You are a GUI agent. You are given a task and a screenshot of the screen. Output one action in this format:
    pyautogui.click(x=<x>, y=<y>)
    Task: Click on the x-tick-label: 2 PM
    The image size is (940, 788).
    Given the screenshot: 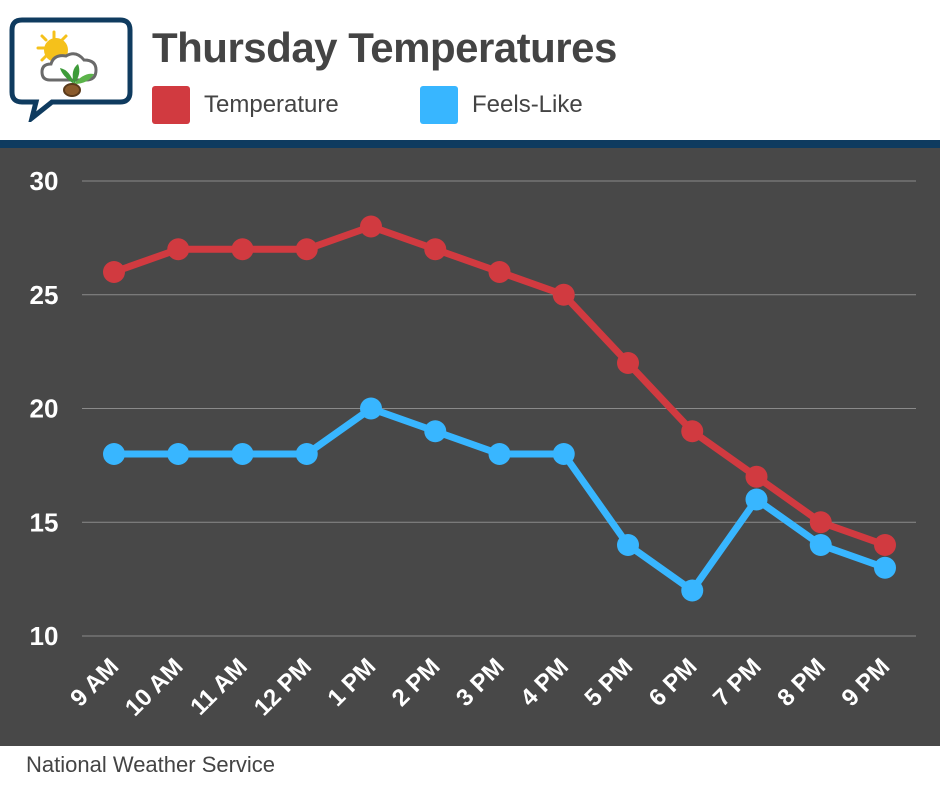 What is the action you would take?
    pyautogui.click(x=416, y=682)
    